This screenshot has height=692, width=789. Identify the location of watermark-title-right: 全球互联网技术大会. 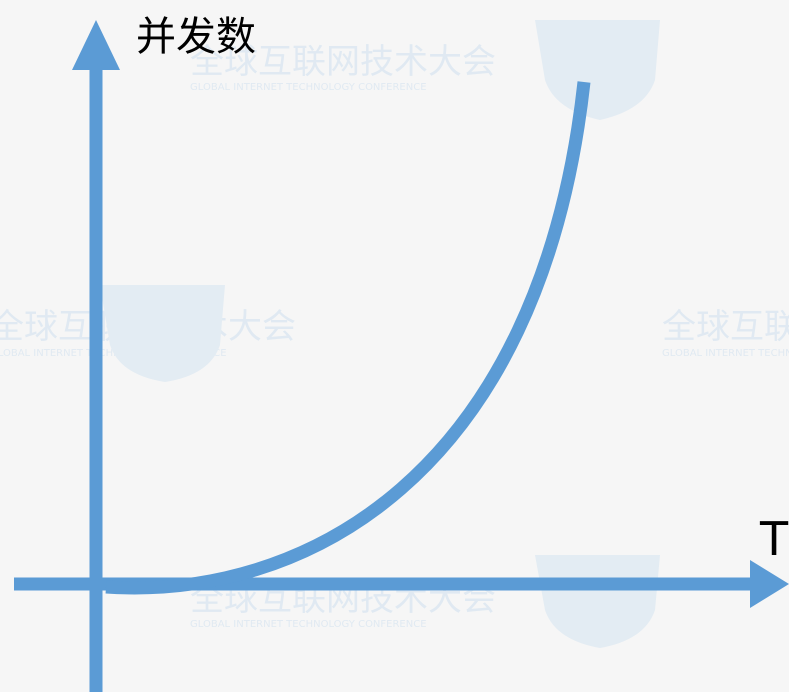
(725, 327).